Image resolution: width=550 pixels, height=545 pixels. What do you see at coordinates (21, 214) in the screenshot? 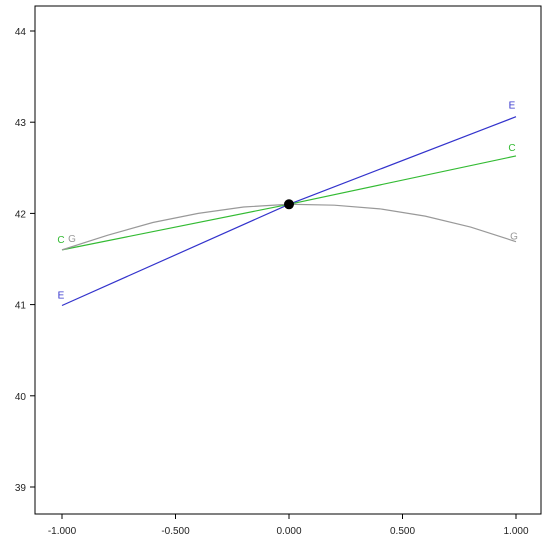
I see `y-tick-label: 42` at bounding box center [21, 214].